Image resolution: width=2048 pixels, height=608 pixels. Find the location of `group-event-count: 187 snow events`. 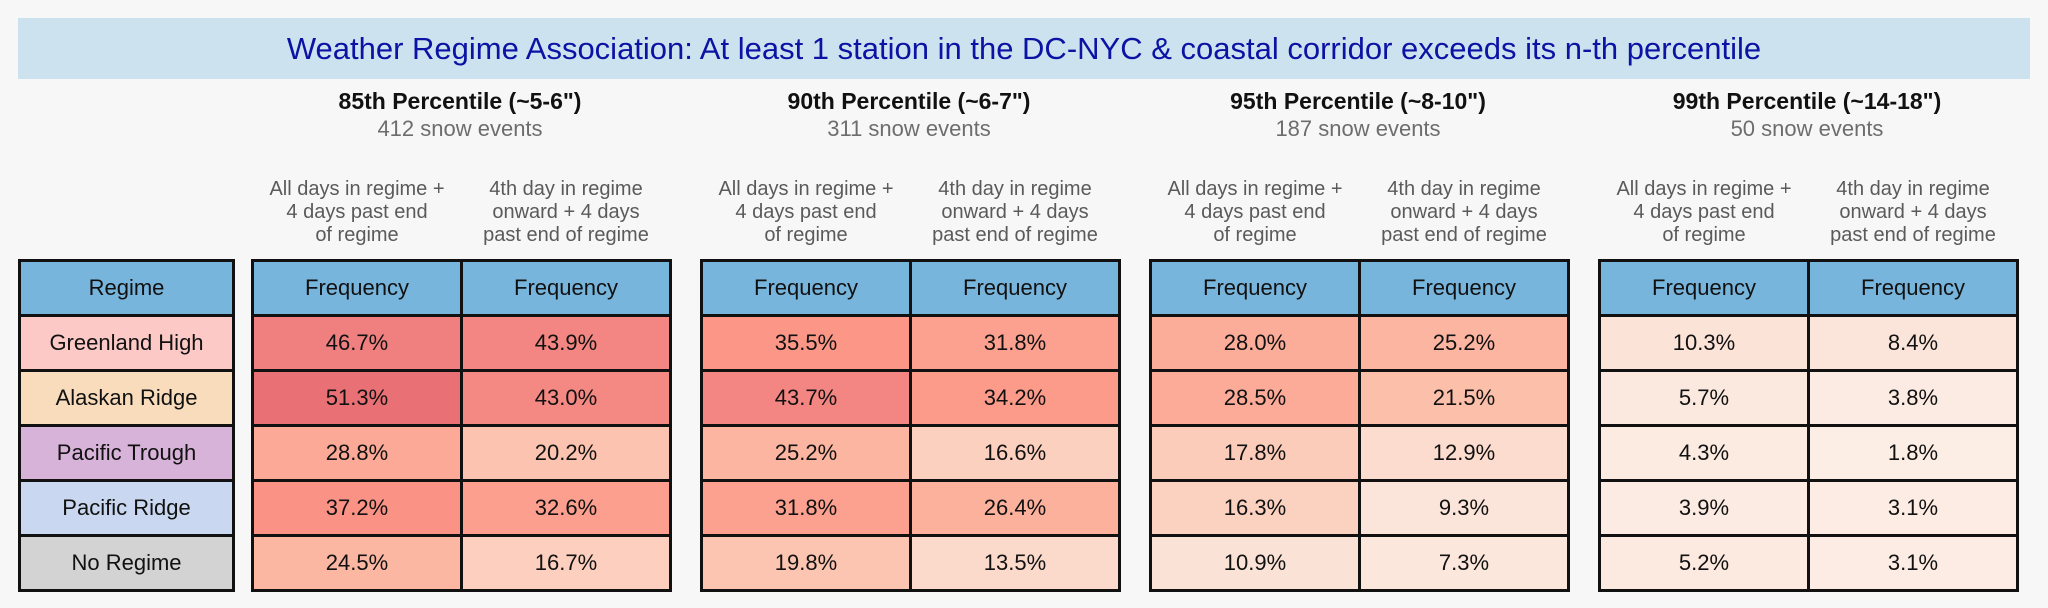

group-event-count: 187 snow events is located at coordinates (1358, 128).